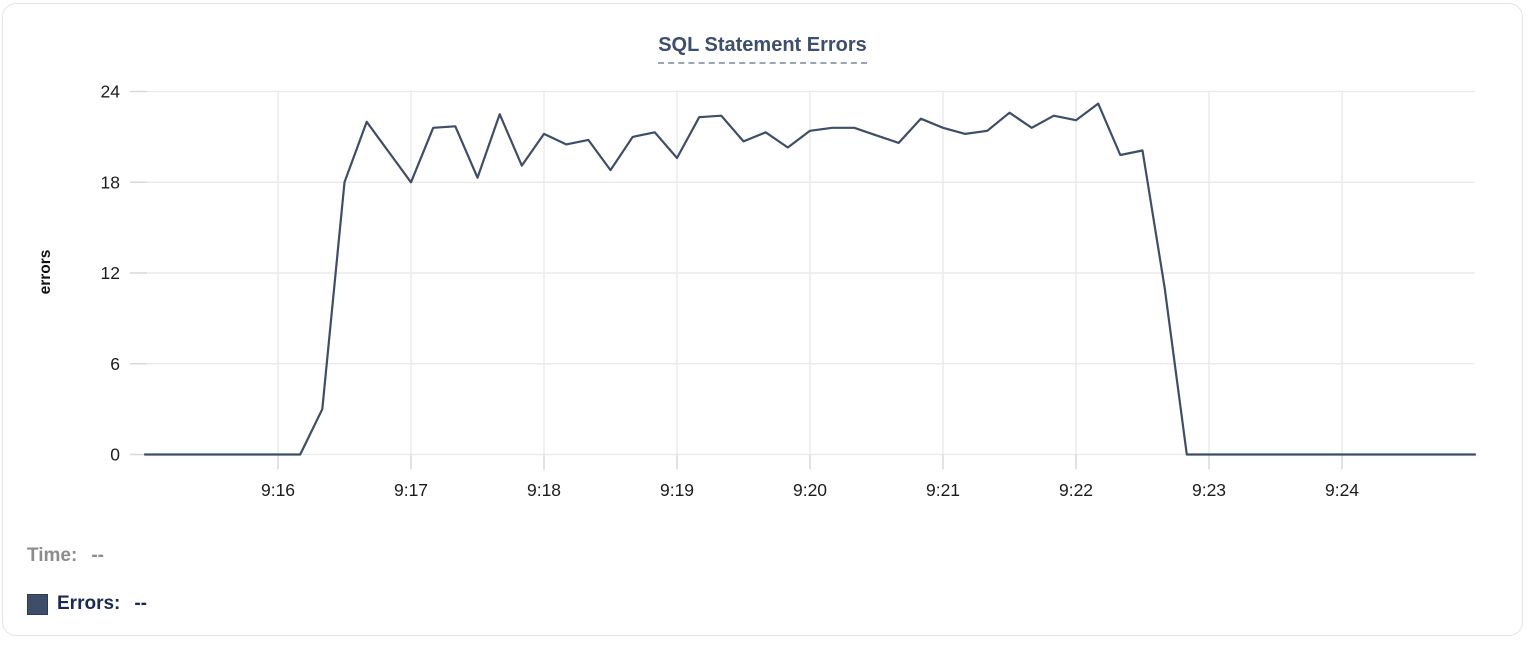 The image size is (1528, 652). I want to click on x-tick-label: 9:19, so click(677, 490).